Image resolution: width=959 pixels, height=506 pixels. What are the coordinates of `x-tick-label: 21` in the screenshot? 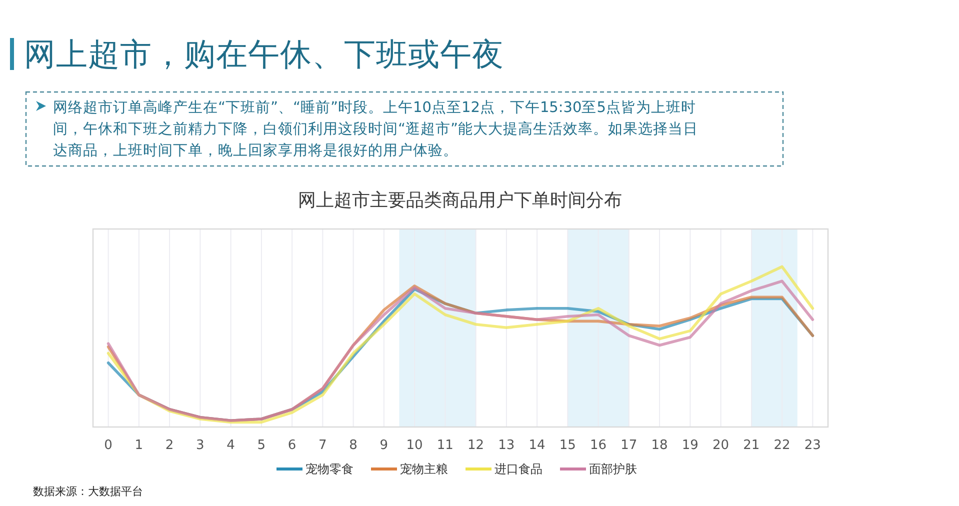 It's located at (751, 445).